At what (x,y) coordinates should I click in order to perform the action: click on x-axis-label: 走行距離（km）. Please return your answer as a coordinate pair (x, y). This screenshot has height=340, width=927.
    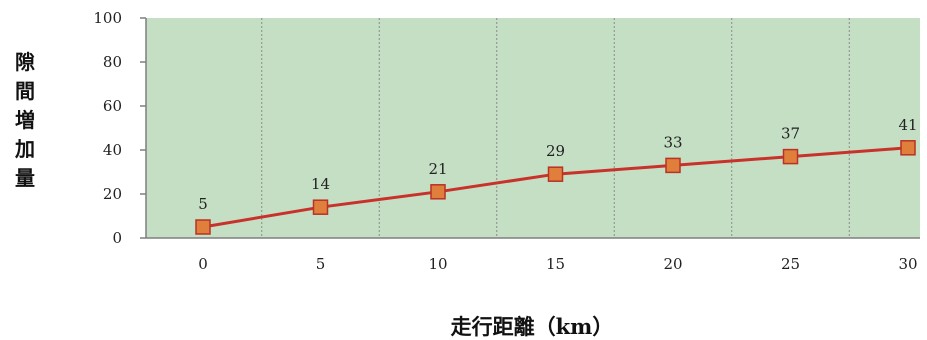
    Looking at the image, I should click on (532, 326).